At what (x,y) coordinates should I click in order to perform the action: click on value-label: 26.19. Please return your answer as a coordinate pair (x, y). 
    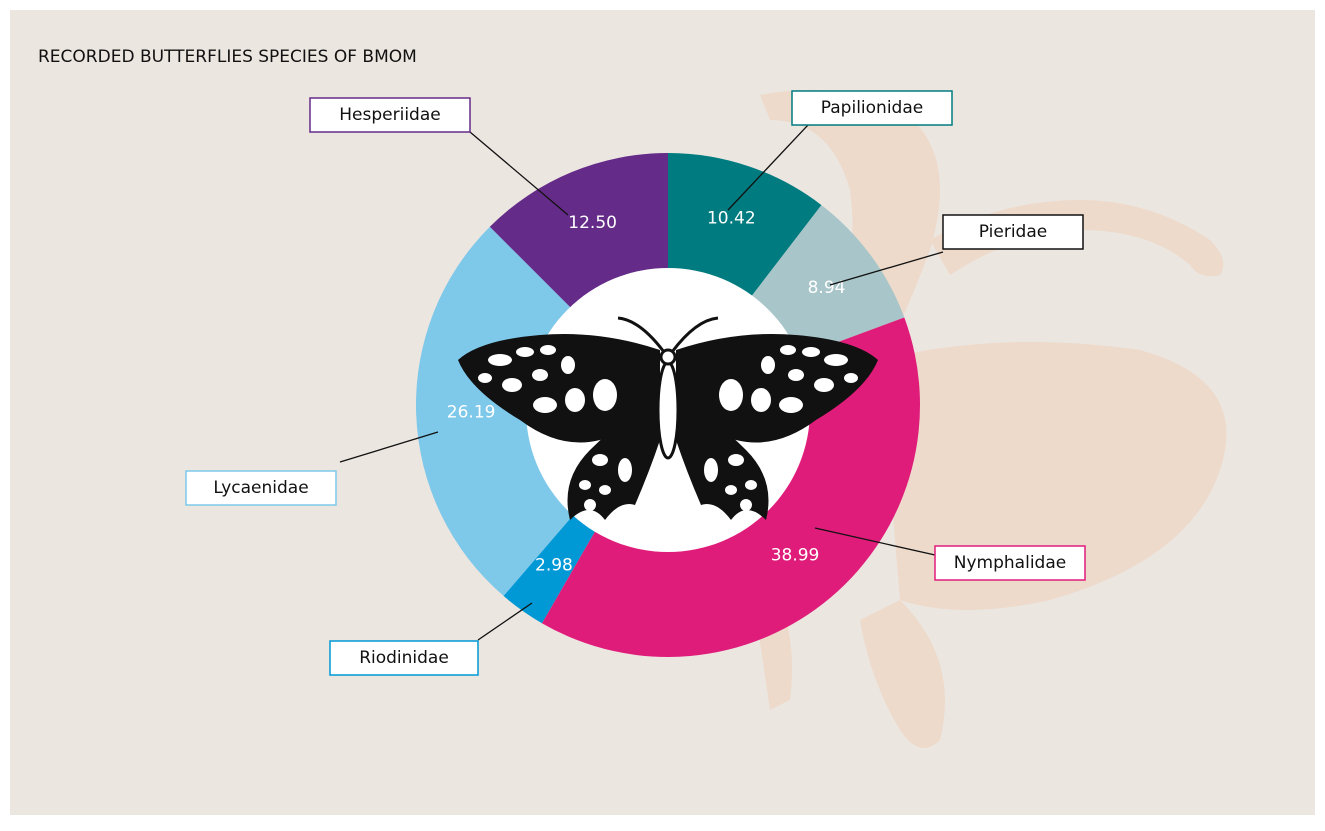
    Looking at the image, I should click on (471, 412).